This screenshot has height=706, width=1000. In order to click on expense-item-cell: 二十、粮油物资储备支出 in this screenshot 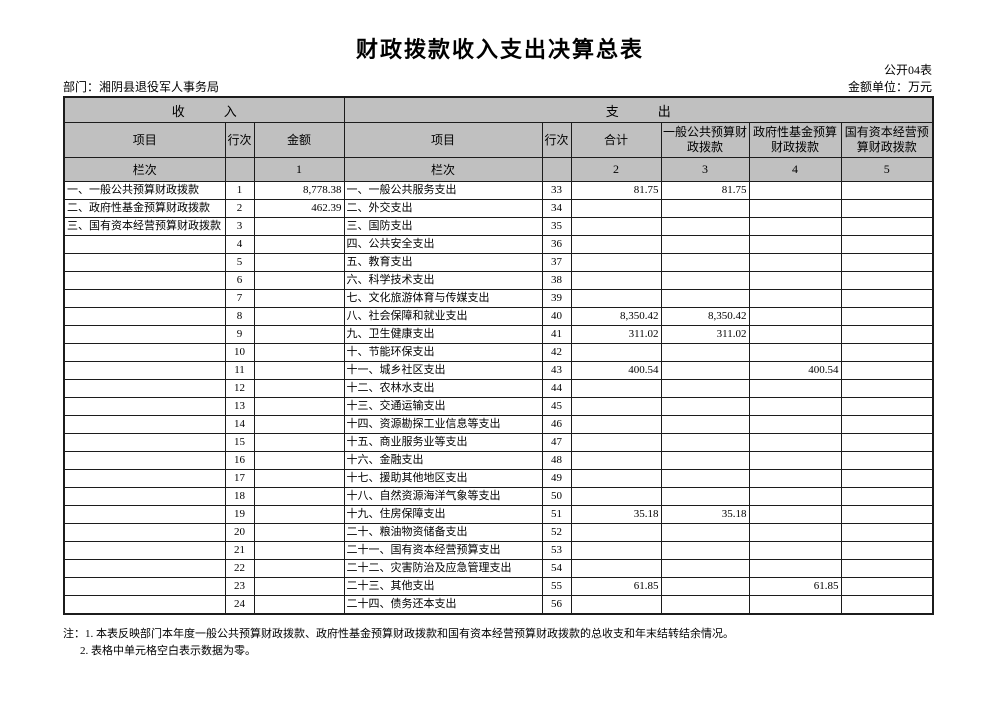, I will do `click(443, 532)`.